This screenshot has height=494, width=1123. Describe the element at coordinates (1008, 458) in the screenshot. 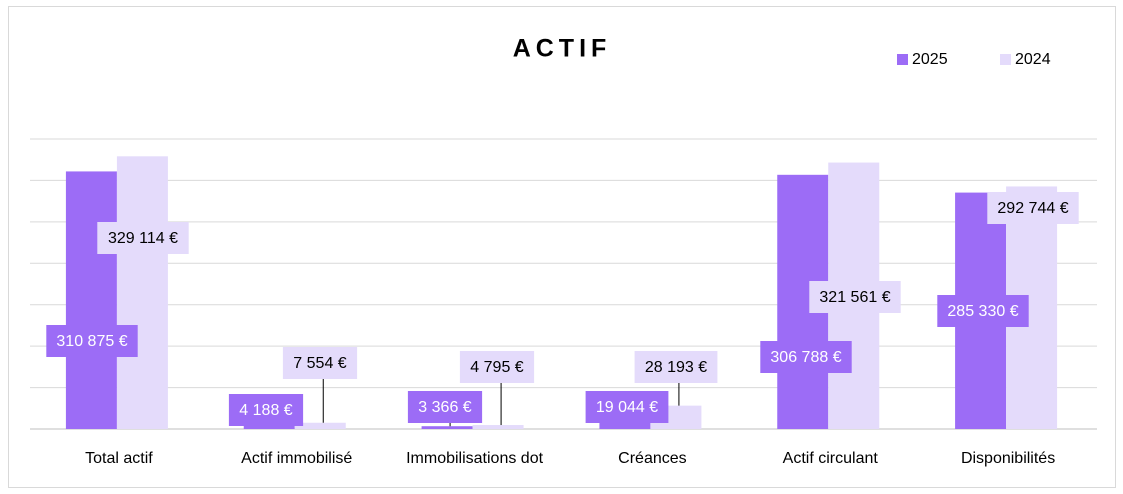

I see `x-tick-label: Disponibilités` at that location.